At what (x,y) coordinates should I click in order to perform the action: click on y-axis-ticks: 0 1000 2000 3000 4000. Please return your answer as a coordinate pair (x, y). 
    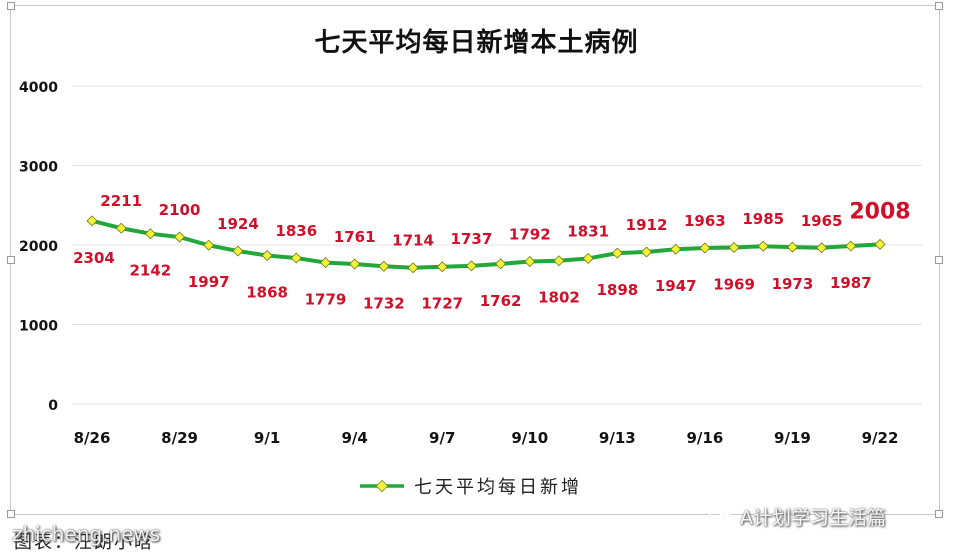
    Looking at the image, I should click on (38, 247).